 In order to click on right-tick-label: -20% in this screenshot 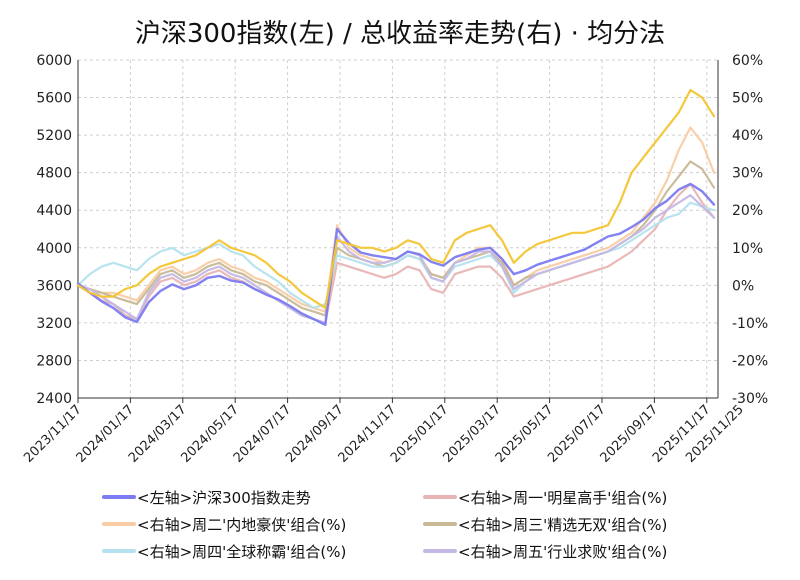, I will do `click(750, 361)`.